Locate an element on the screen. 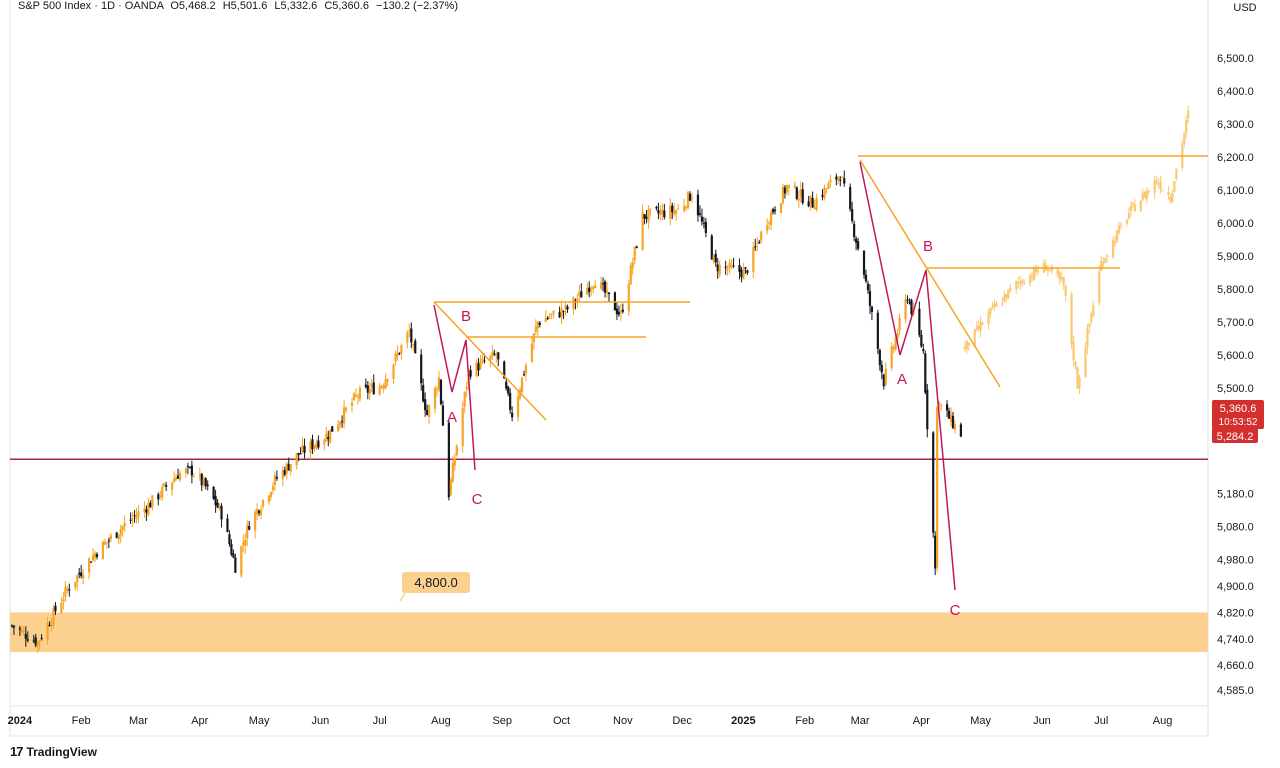  x-tick-label: Feb is located at coordinates (804, 721).